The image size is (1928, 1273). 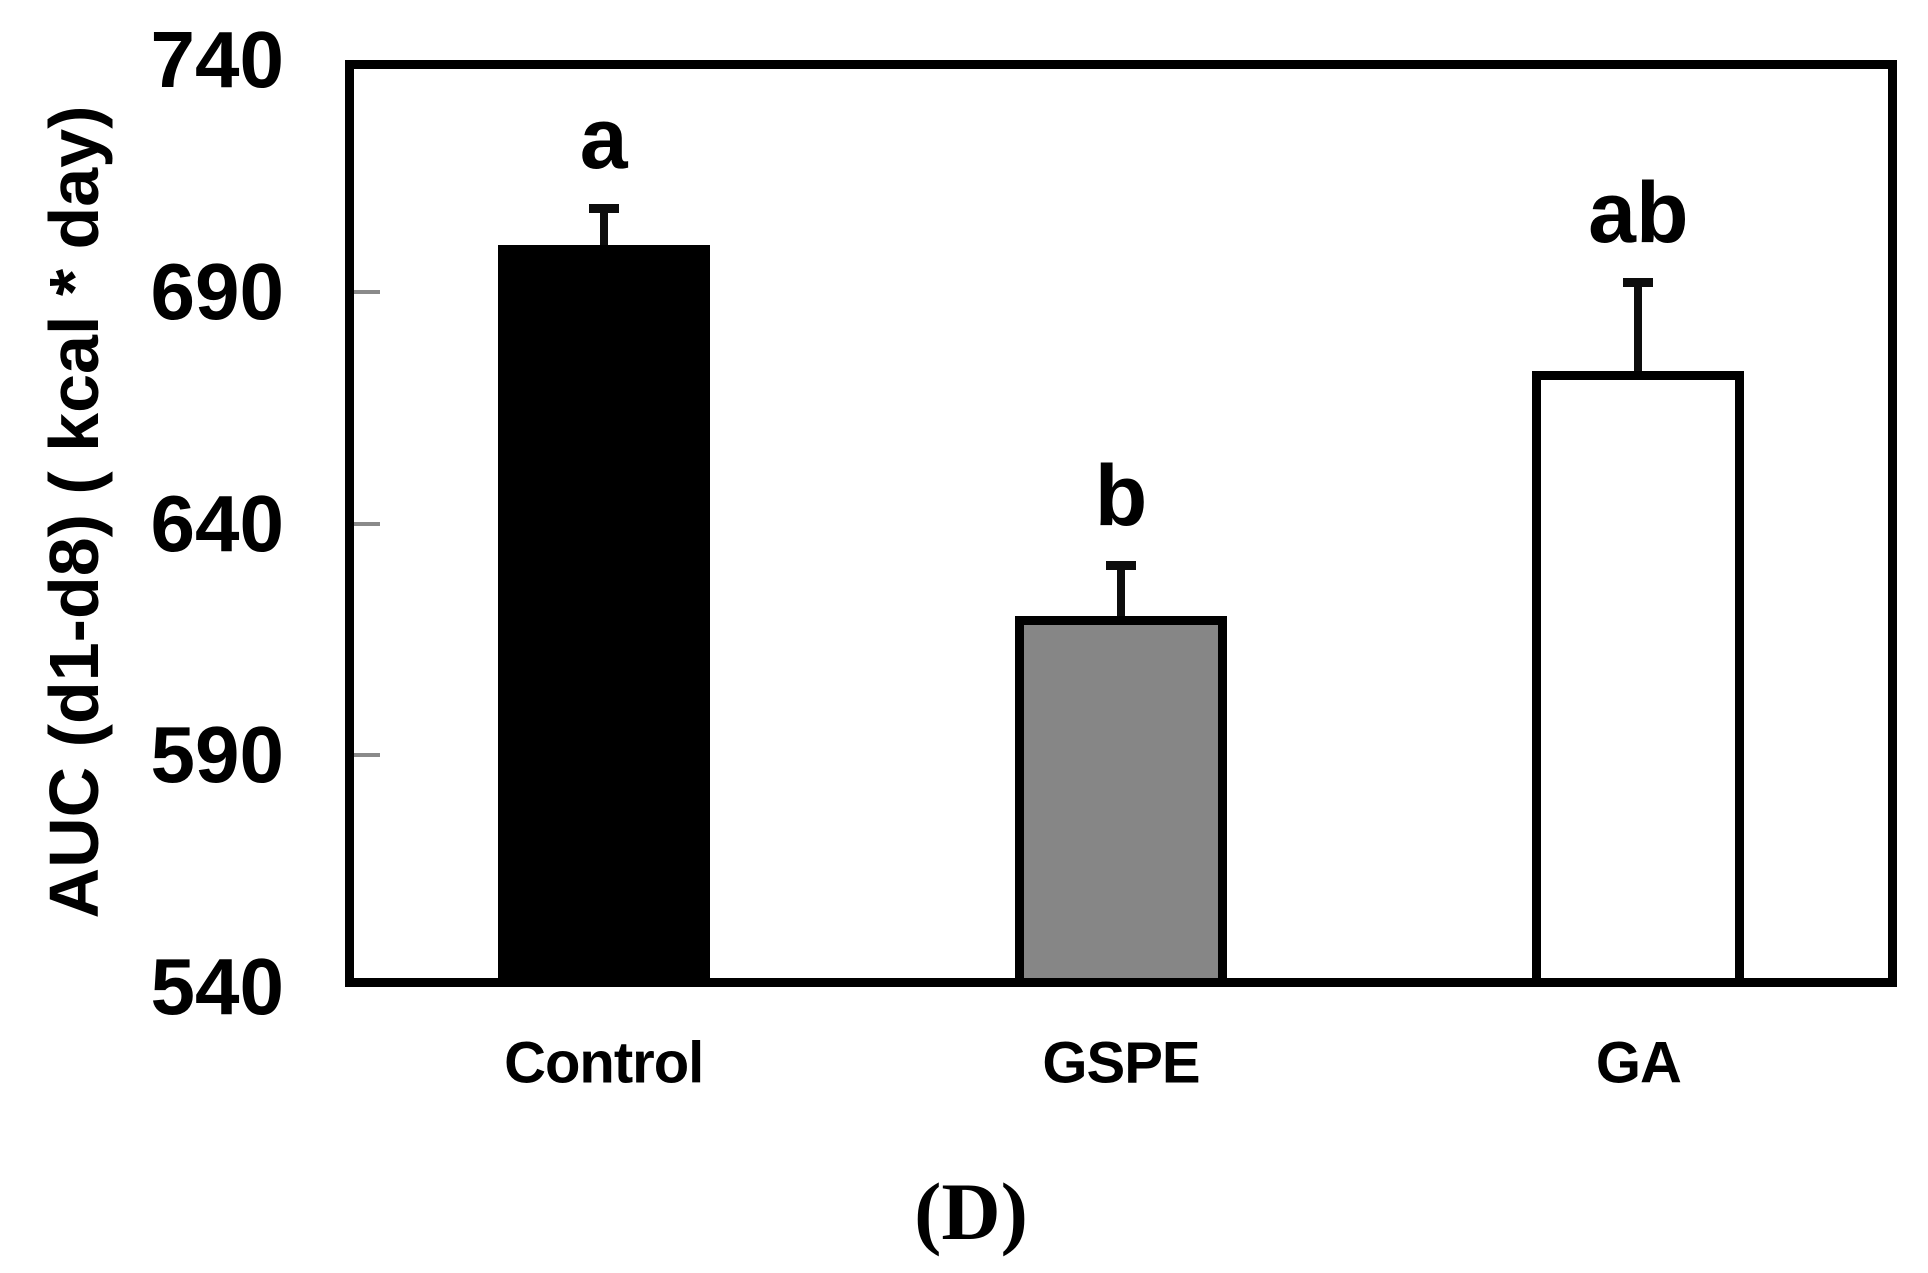 I want to click on panel-label: (D), so click(x=971, y=1211).